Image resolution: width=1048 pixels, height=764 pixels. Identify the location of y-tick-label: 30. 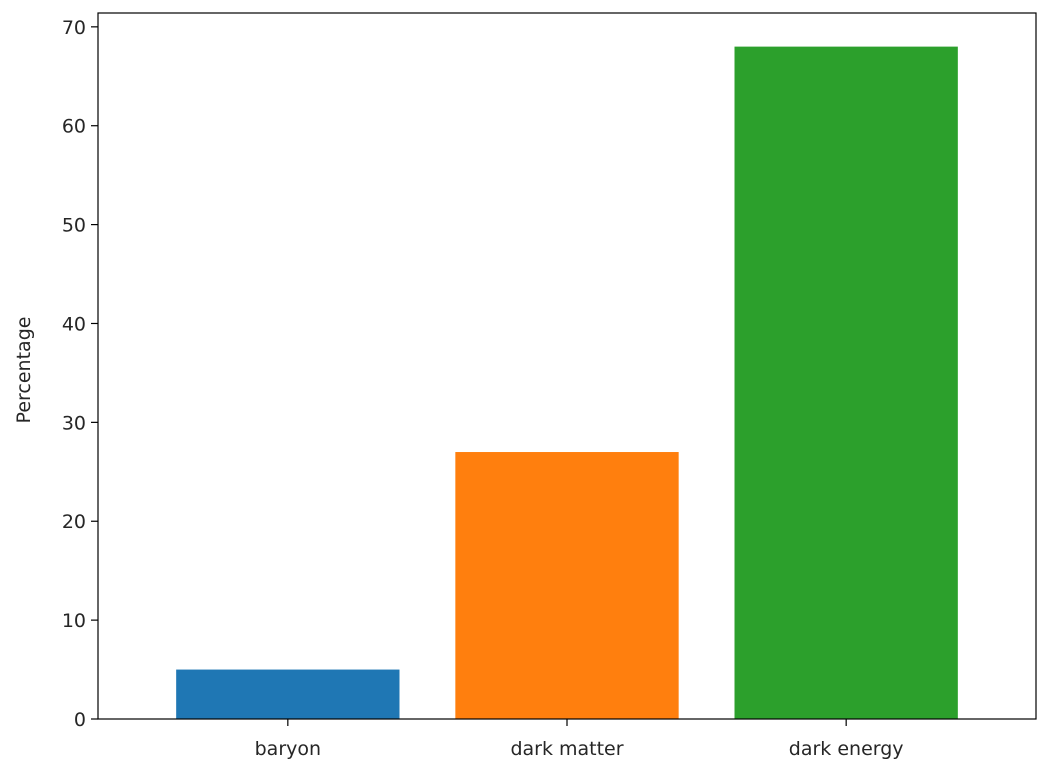
(74, 423).